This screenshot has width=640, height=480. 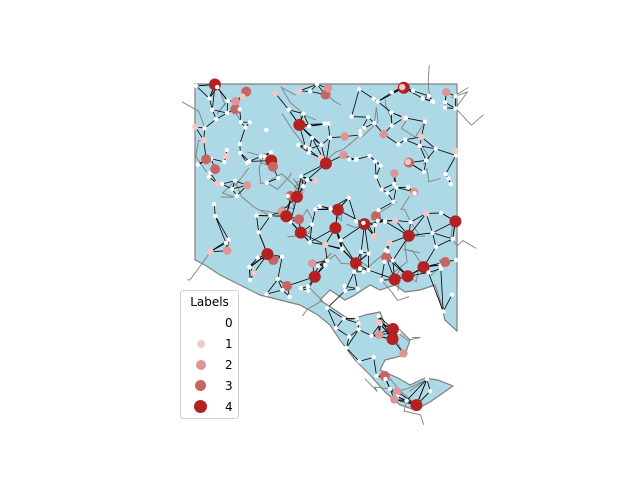 I want to click on legend-label-4: 4, so click(x=229, y=407).